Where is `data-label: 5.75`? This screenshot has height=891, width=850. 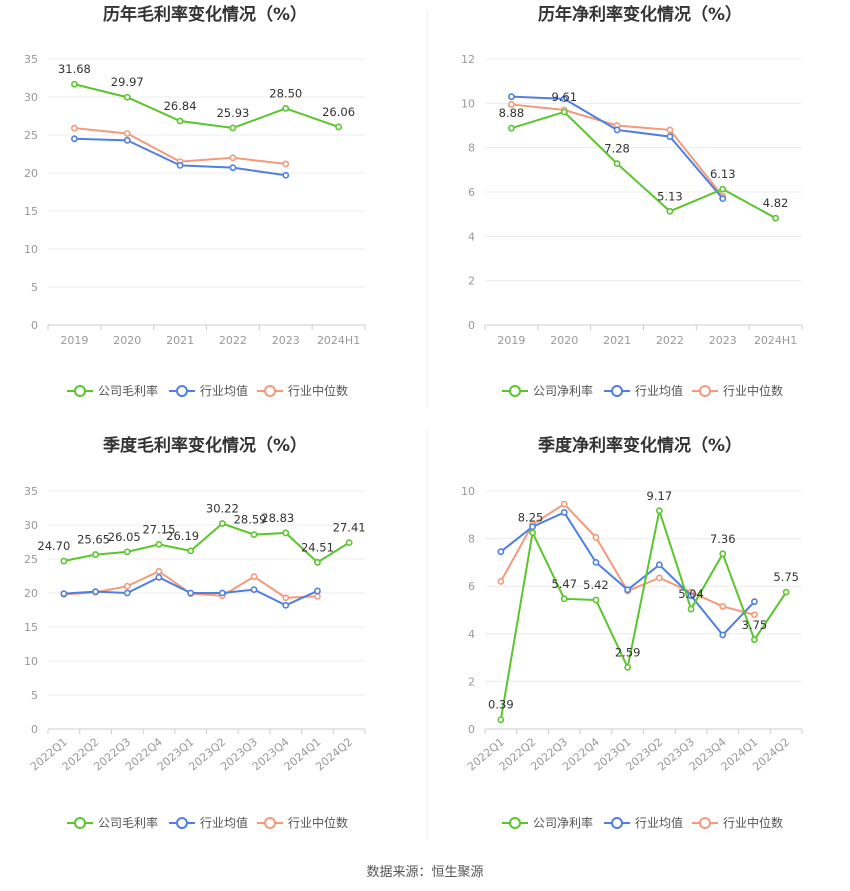 data-label: 5.75 is located at coordinates (786, 577).